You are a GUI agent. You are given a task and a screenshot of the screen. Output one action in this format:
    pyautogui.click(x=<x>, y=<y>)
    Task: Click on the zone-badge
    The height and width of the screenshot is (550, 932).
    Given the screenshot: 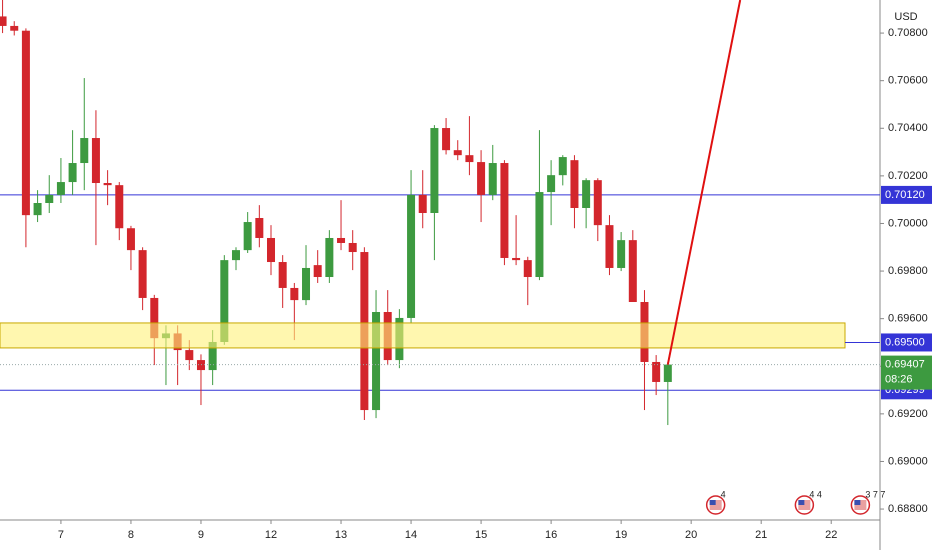 What is the action you would take?
    pyautogui.click(x=906, y=342)
    